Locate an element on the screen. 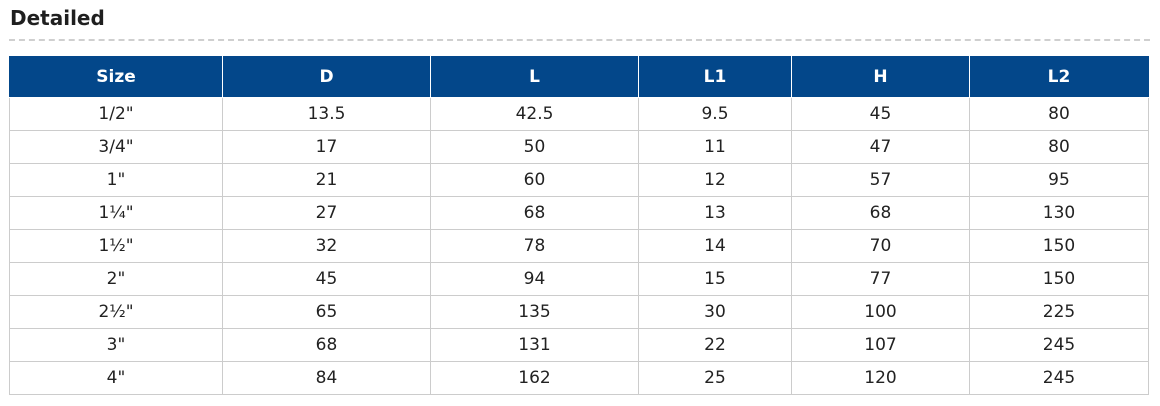 This screenshot has height=406, width=1160. header-l1: L1 is located at coordinates (715, 77).